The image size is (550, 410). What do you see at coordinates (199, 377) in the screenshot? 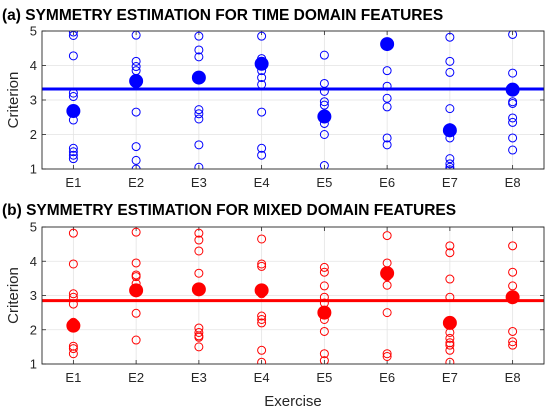
I see `x-tick-label: E3` at bounding box center [199, 377].